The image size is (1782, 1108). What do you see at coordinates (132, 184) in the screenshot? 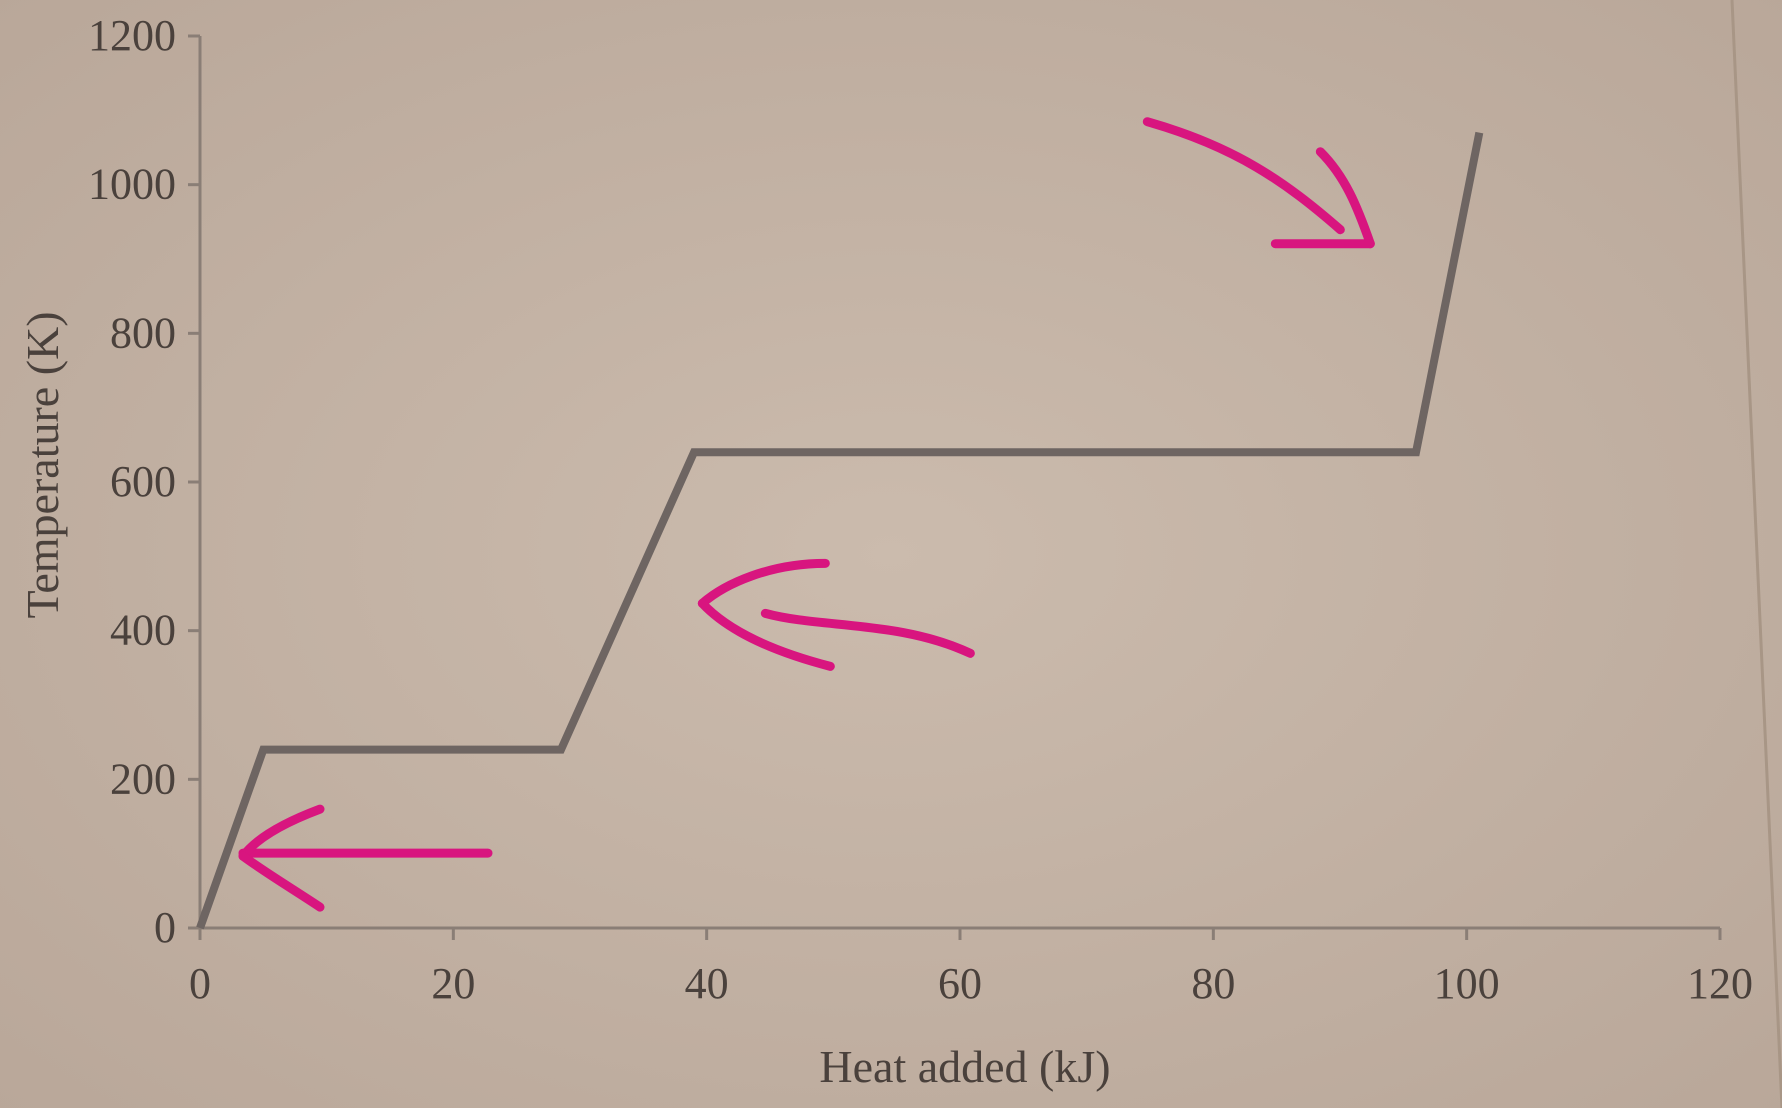
I see `y-tick-label: 1000` at bounding box center [132, 184].